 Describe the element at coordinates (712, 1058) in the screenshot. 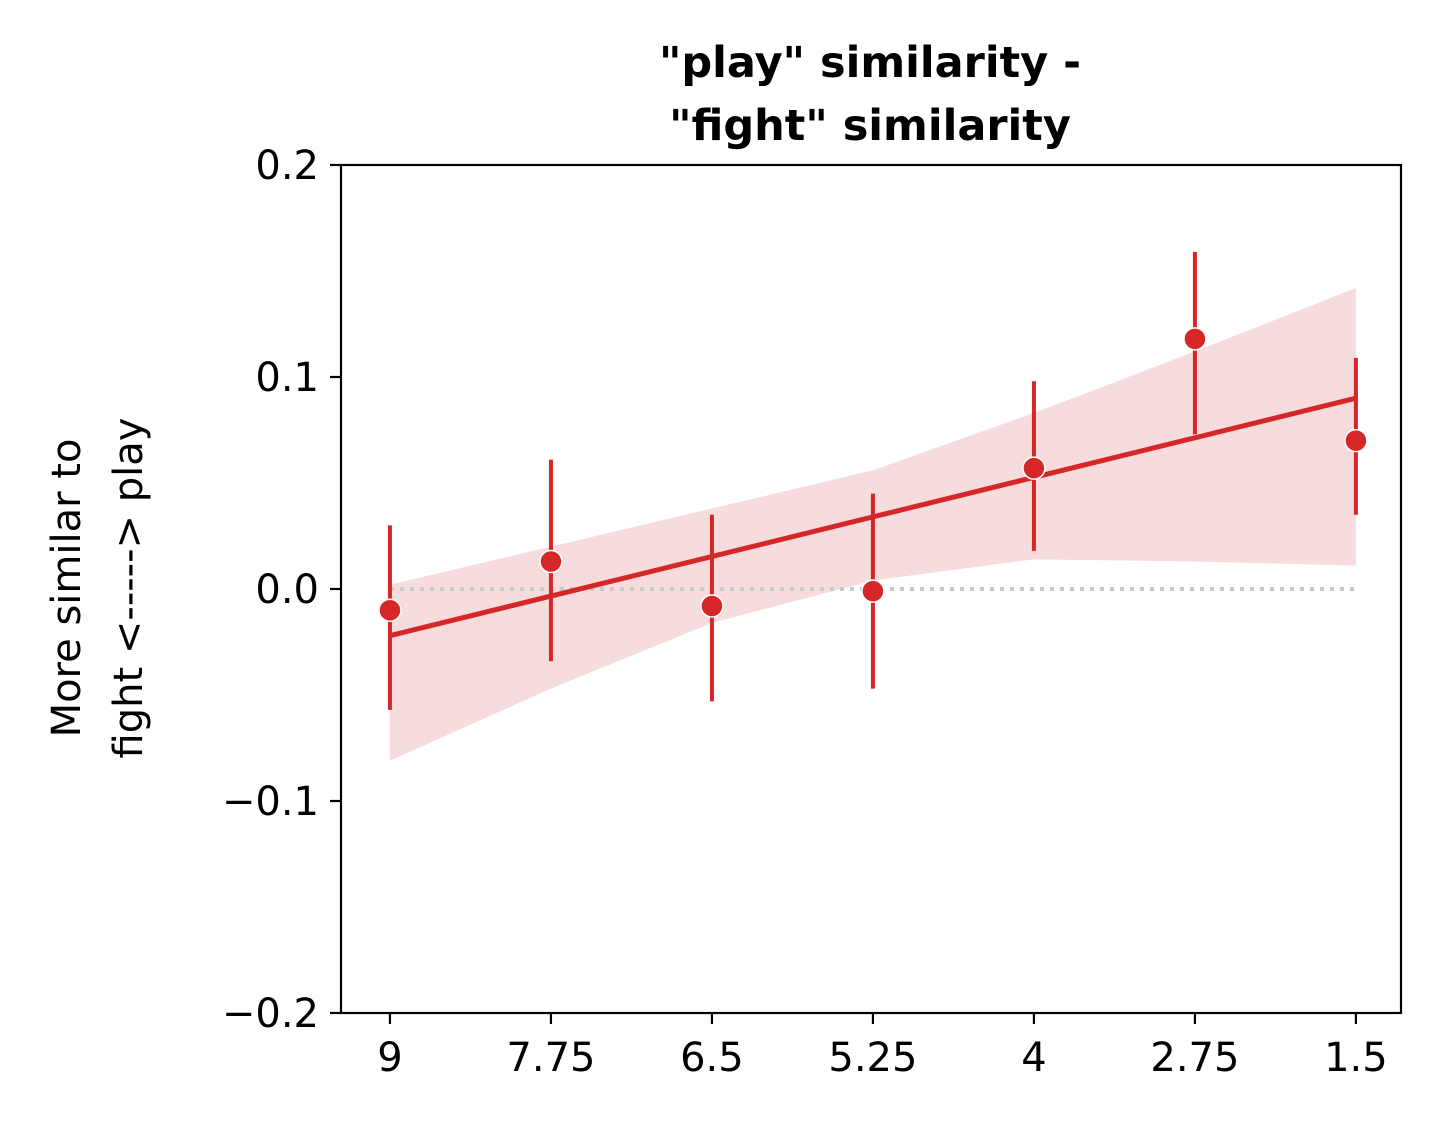

I see `x-tick-label: 6.5` at that location.